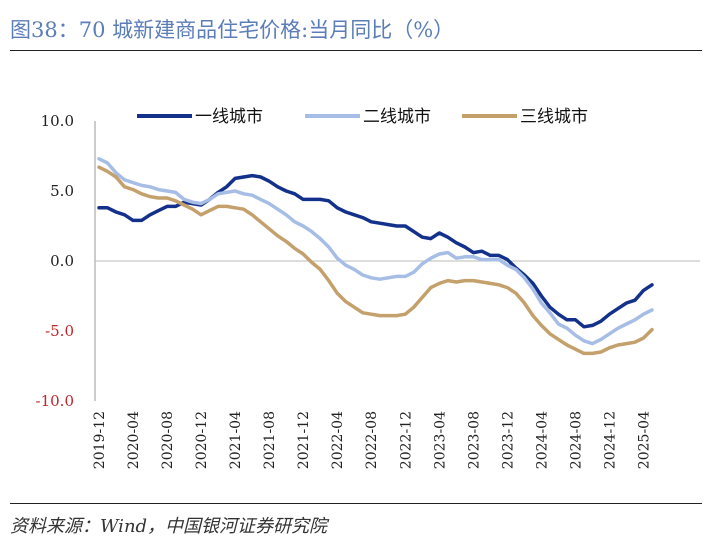 This screenshot has width=722, height=543. I want to click on figure-title: 图38：70 城新建商品住宅价格:当月同比（%）, so click(232, 30).